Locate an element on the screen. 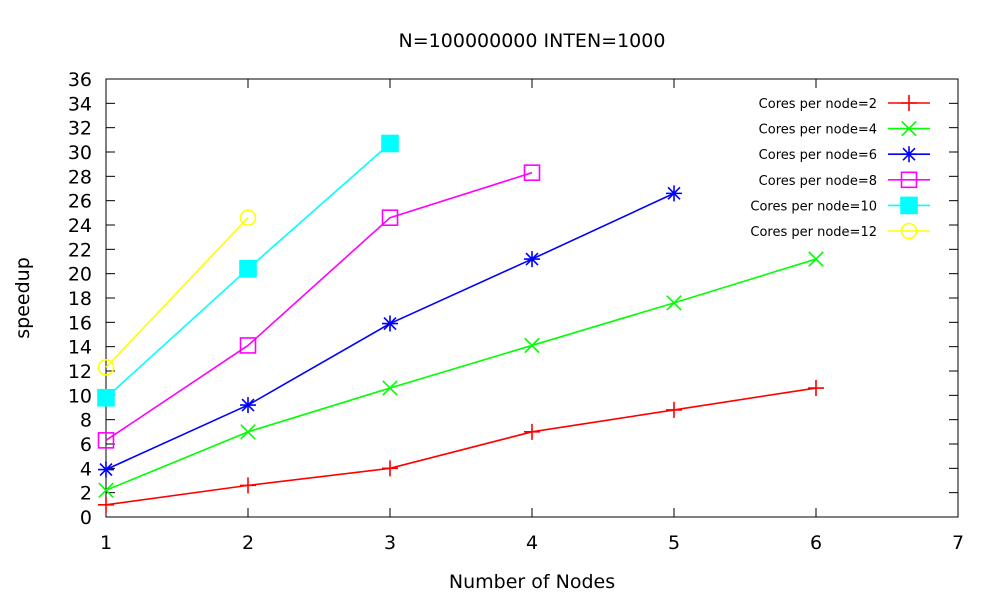 This screenshot has height=600, width=1000. y-tick-label: 12 is located at coordinates (80, 372).